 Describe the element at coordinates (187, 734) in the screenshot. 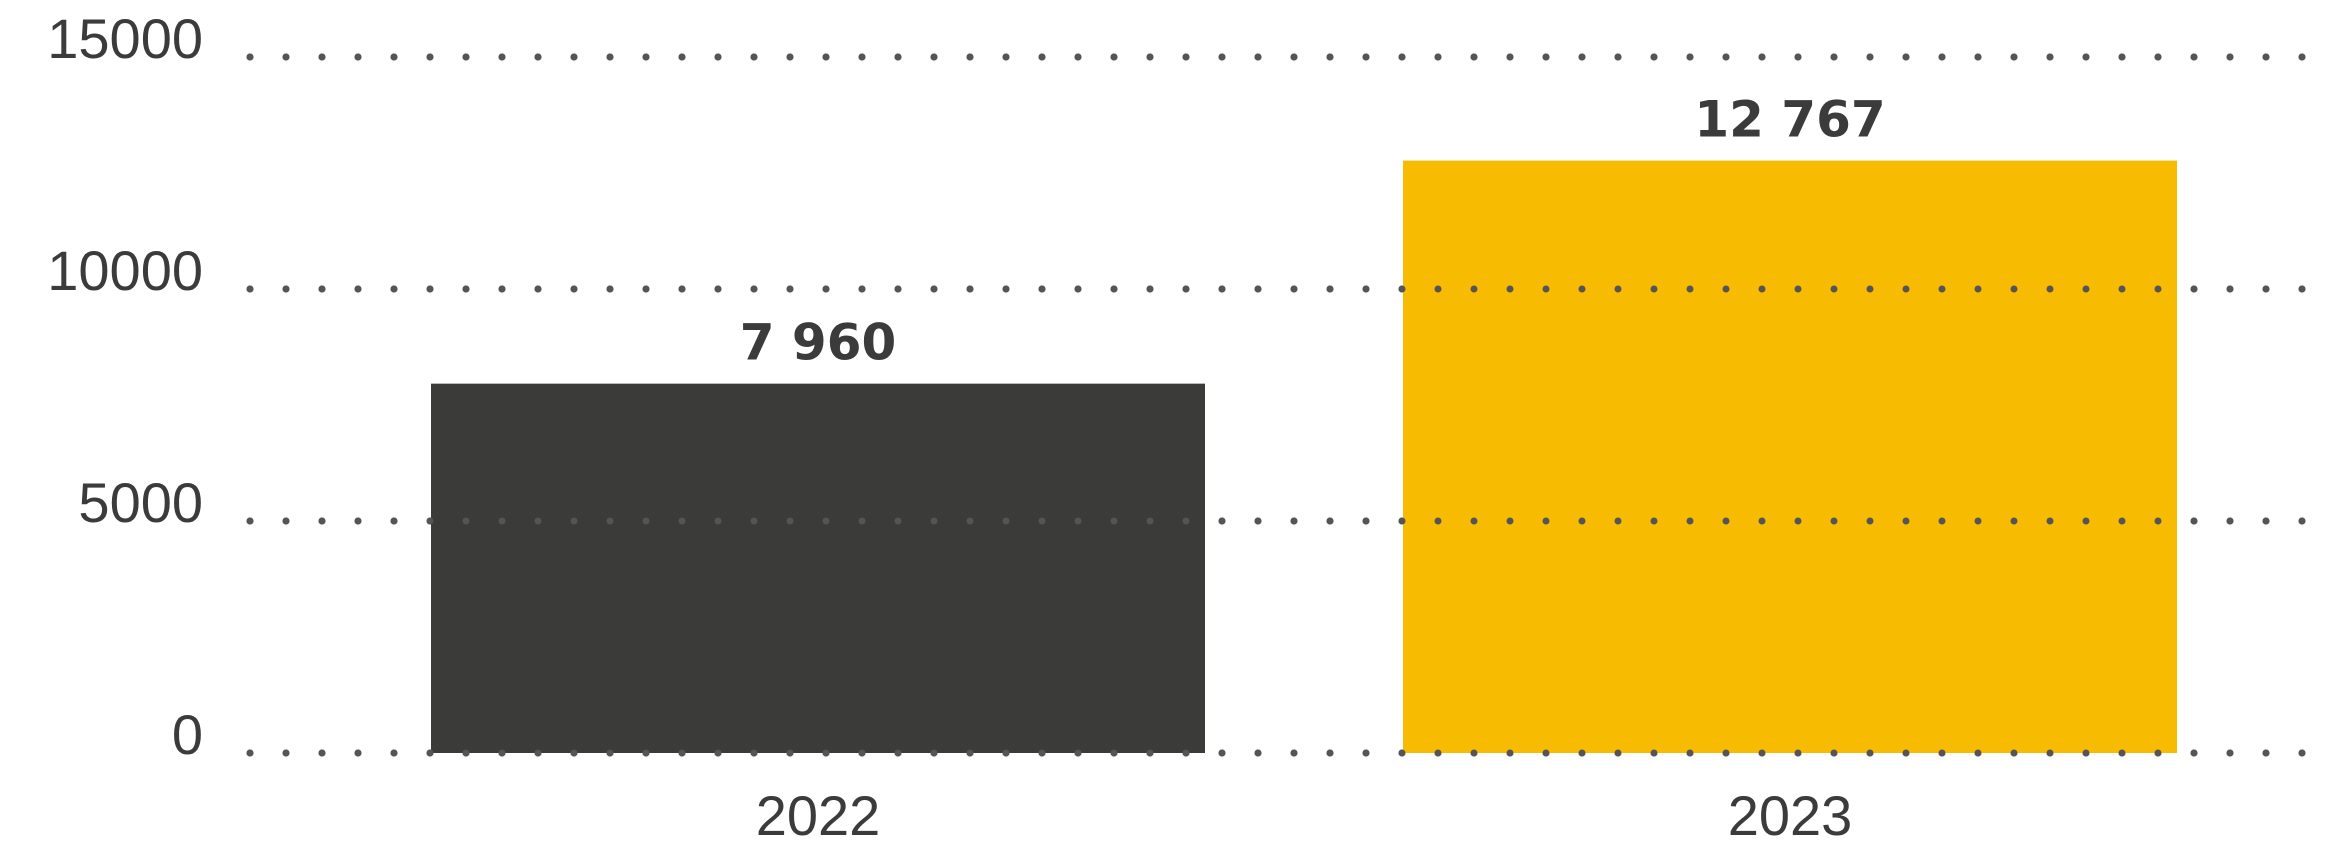

I see `y-tick-label: 0` at that location.